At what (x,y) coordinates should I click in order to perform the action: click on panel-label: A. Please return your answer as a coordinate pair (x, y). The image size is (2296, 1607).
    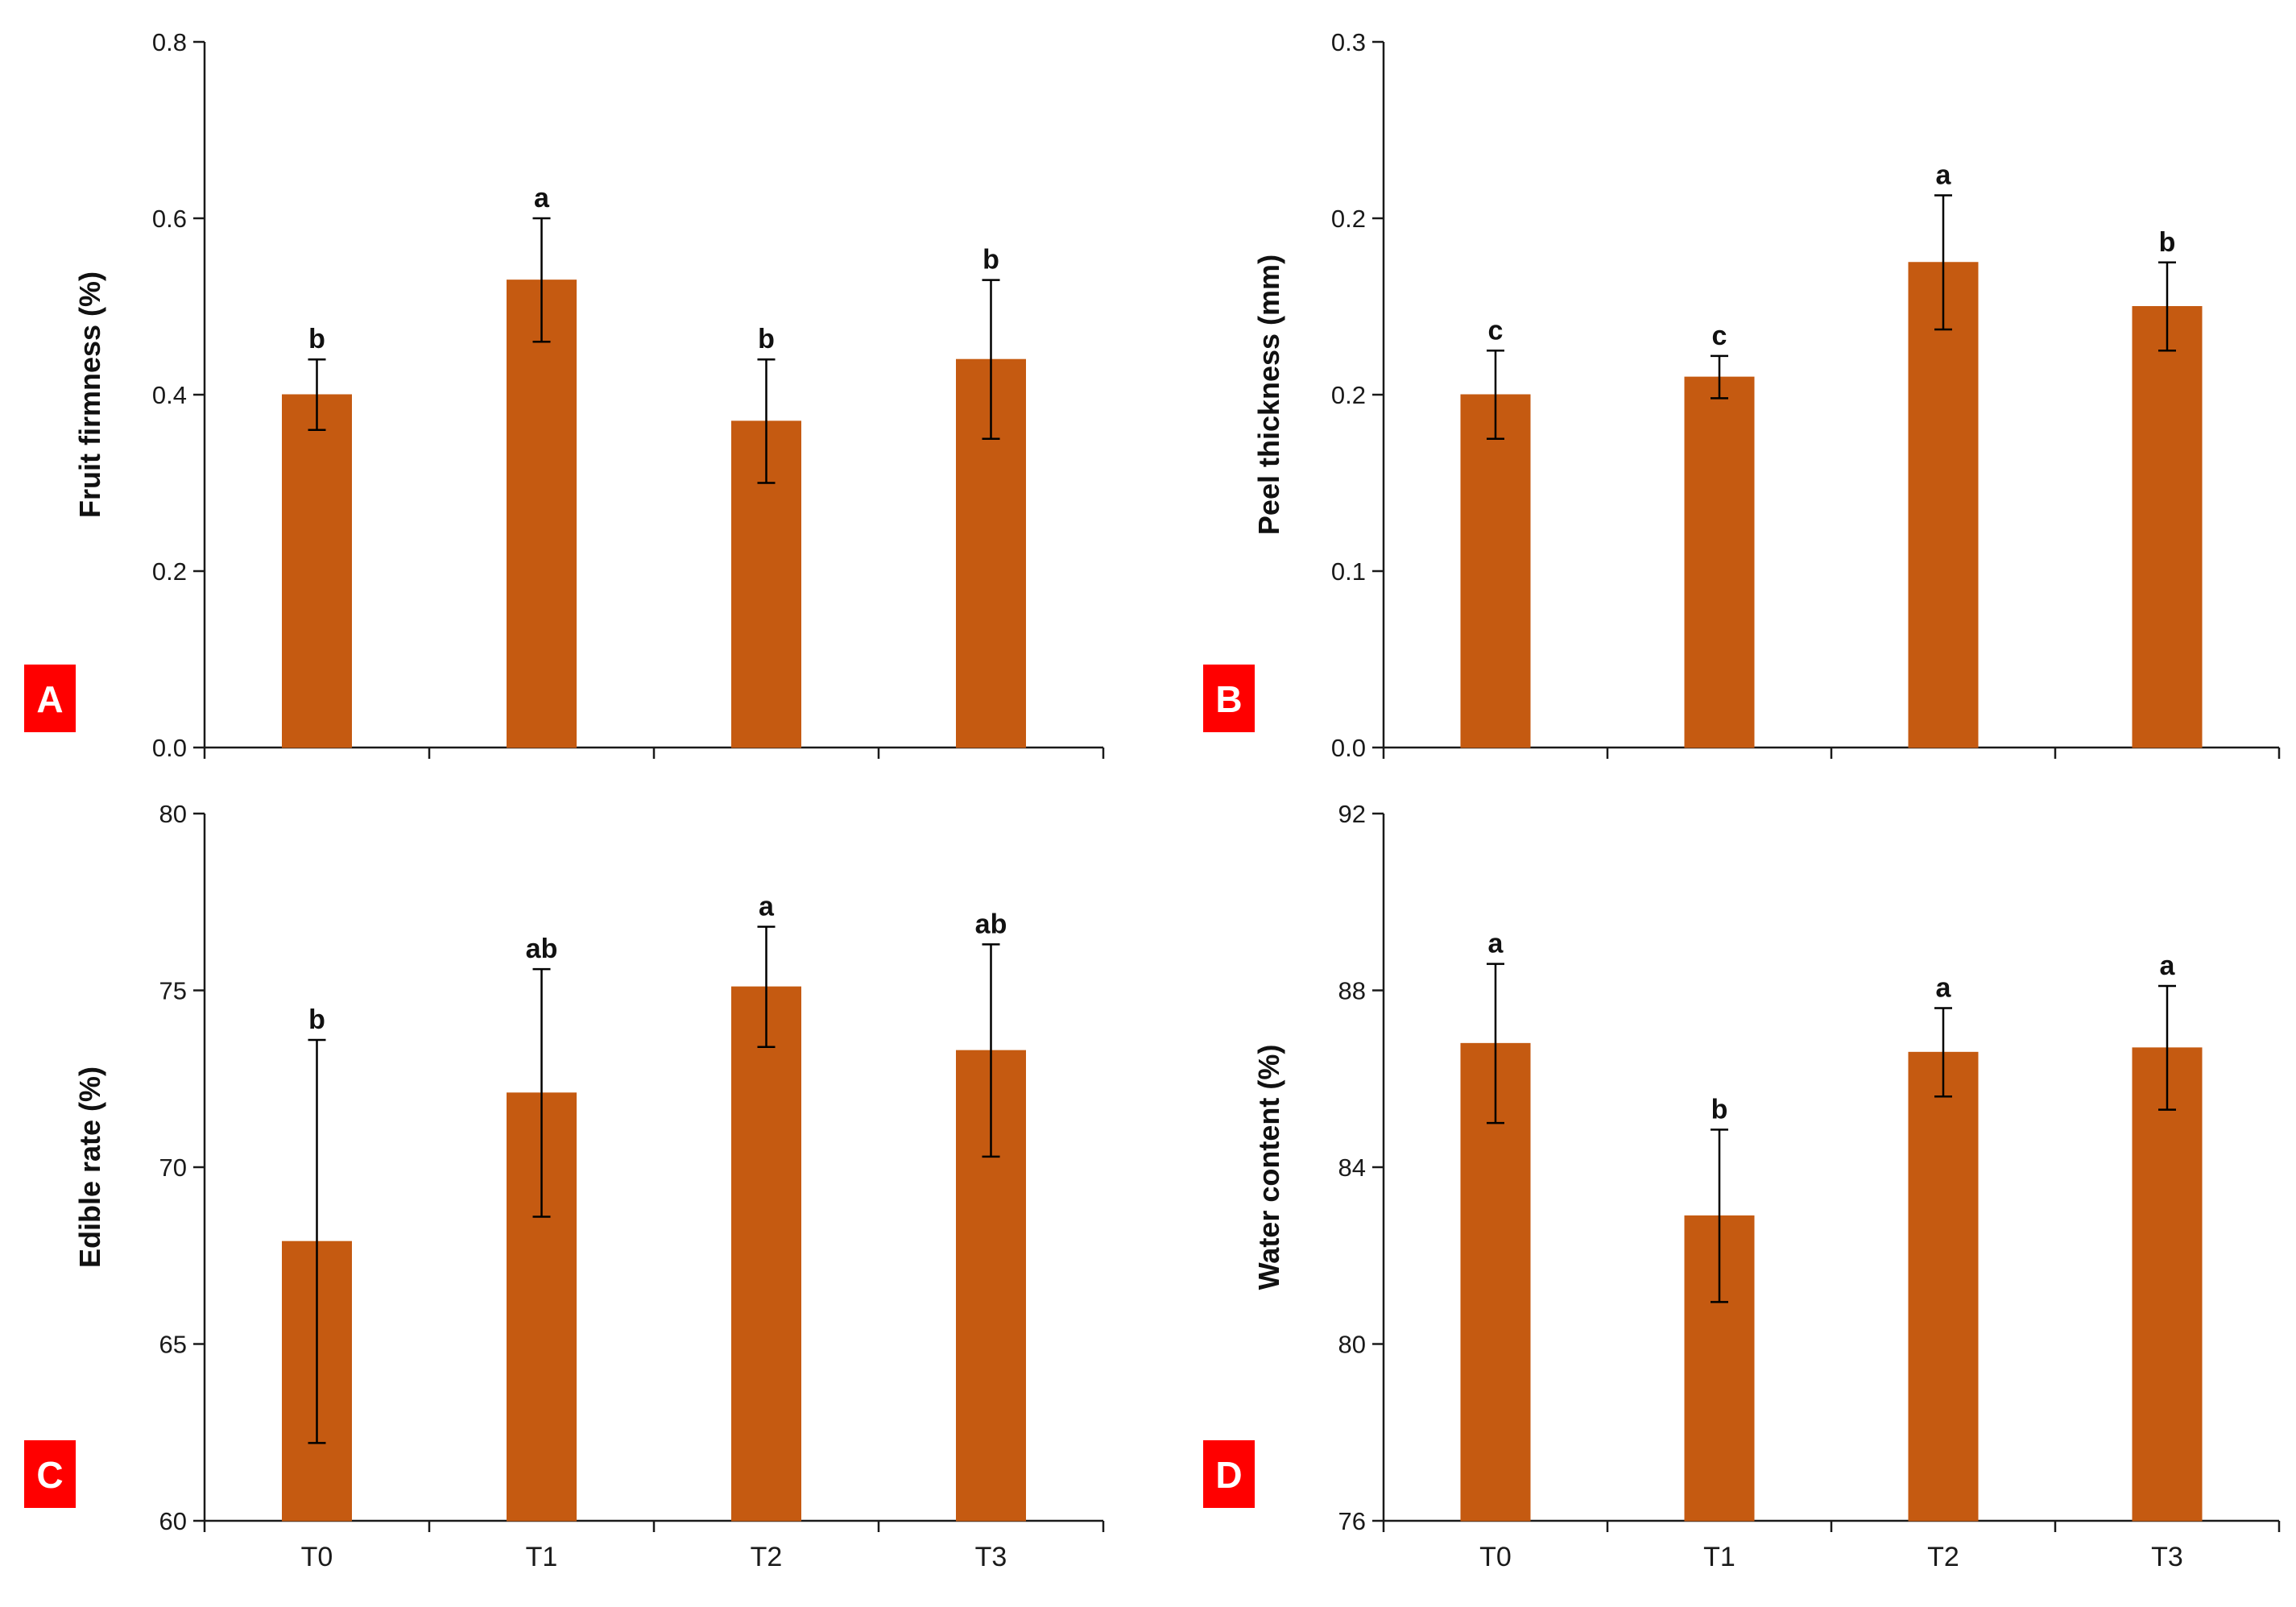
    Looking at the image, I should click on (49, 699).